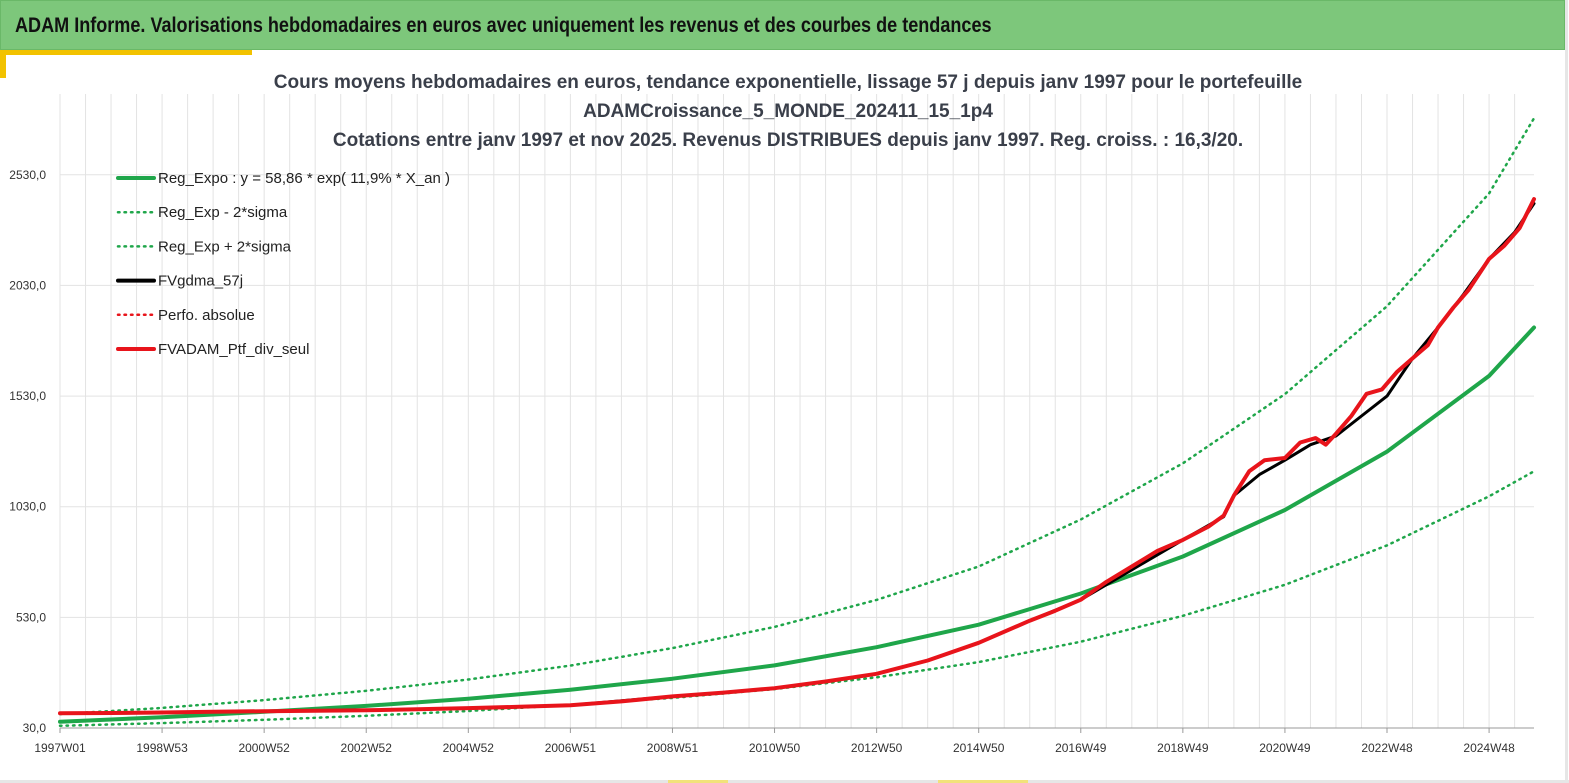 The image size is (1569, 783). What do you see at coordinates (206, 315) in the screenshot?
I see `legend-label: Perfo. absolue` at bounding box center [206, 315].